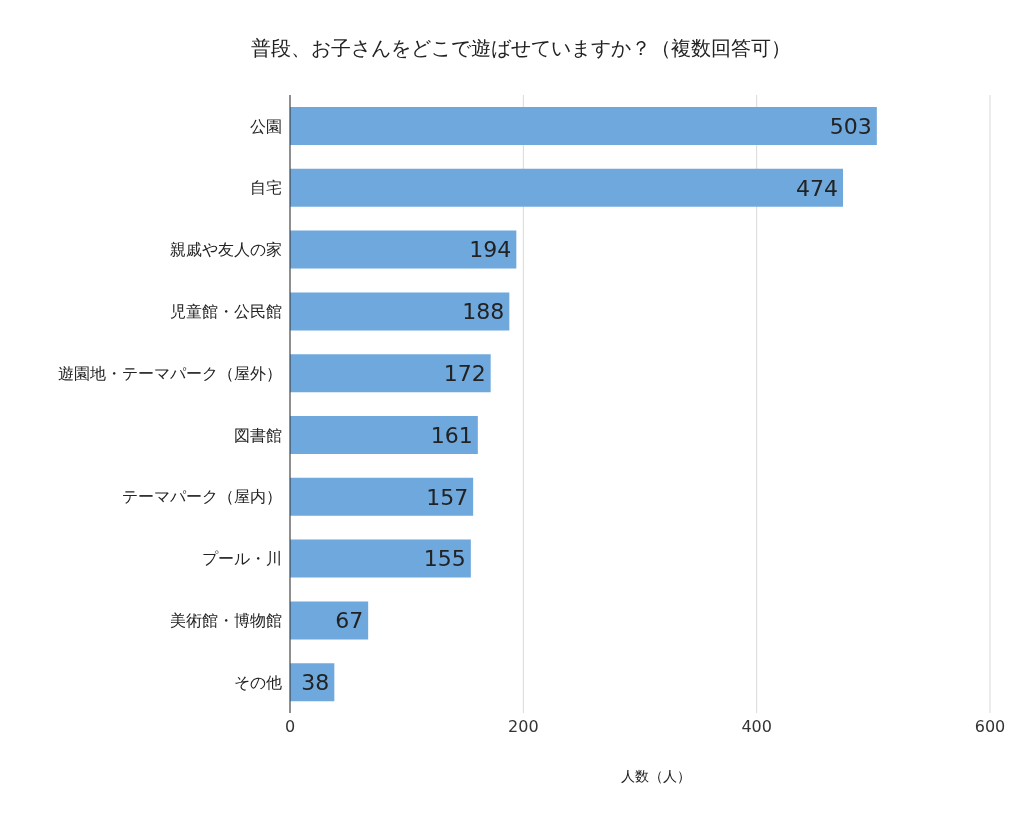  I want to click on data-label: 172, so click(464, 374).